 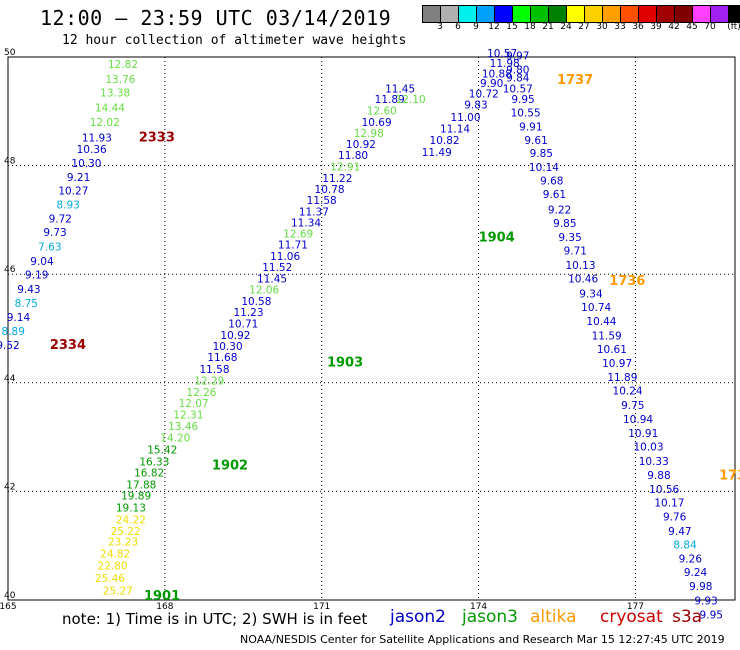 What do you see at coordinates (455, 129) in the screenshot?
I see `wave-height-value: 11.14` at bounding box center [455, 129].